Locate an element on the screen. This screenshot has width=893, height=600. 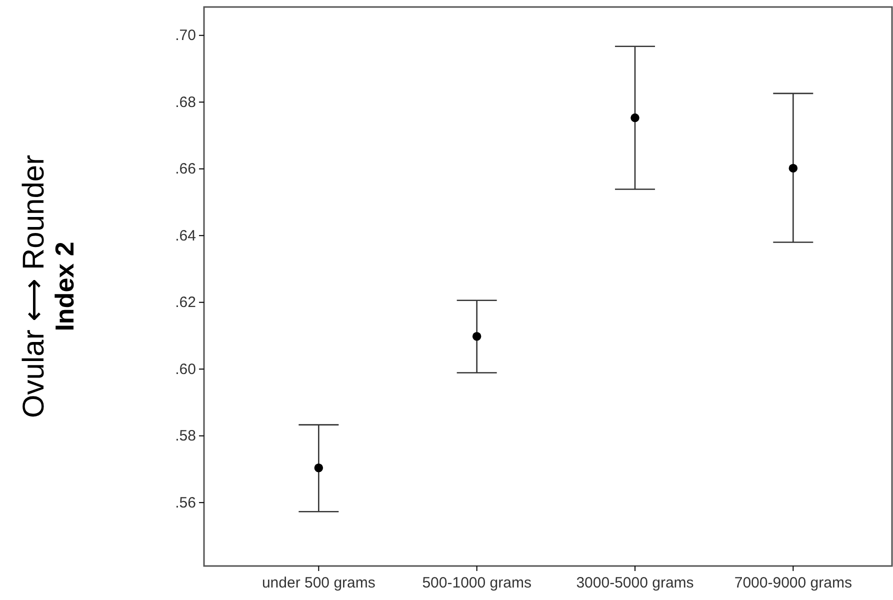
y-tick-label: .70 is located at coordinates (185, 35).